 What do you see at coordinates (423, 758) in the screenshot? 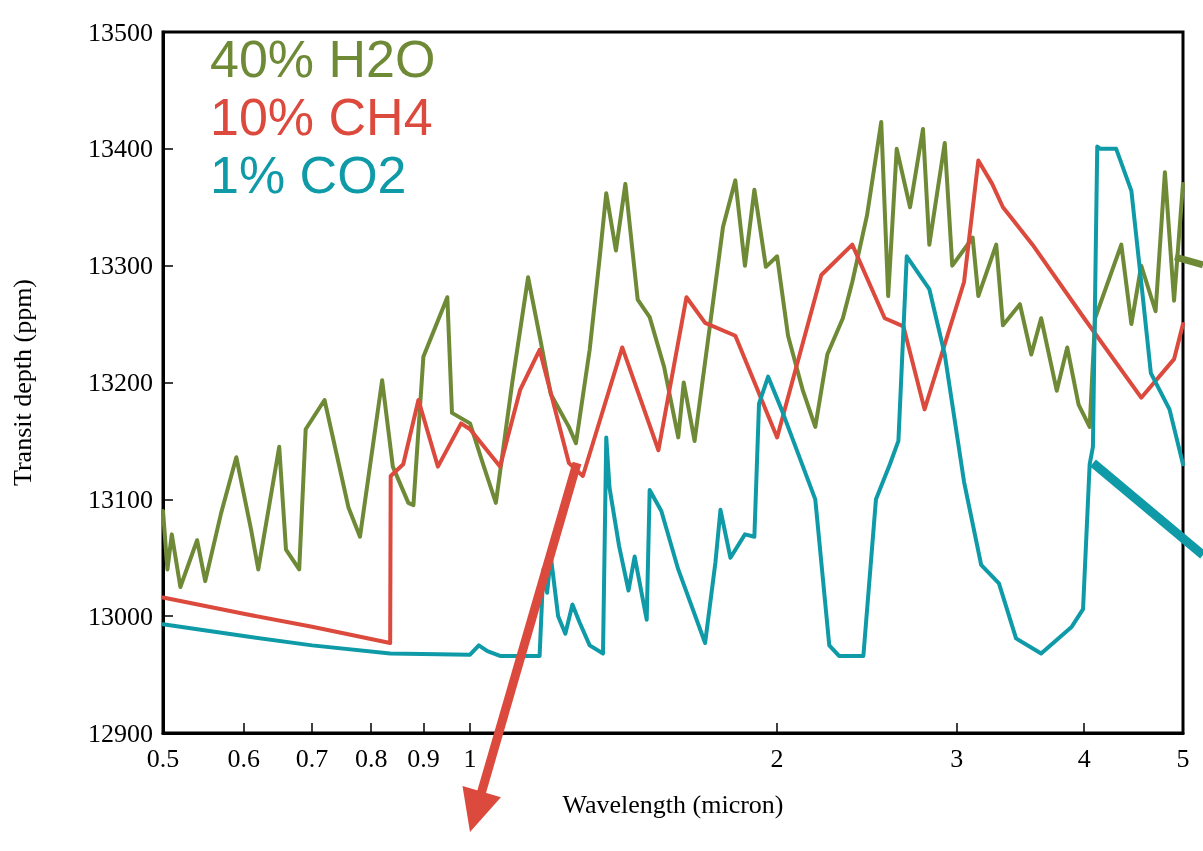
I see `x-tick-label: 0.9` at bounding box center [423, 758].